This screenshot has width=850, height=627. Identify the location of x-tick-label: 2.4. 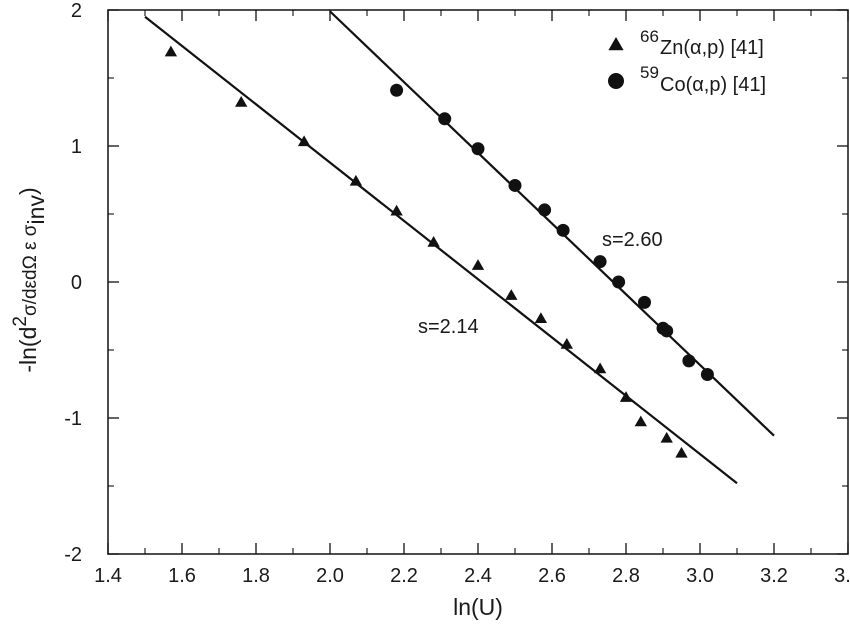
(478, 576).